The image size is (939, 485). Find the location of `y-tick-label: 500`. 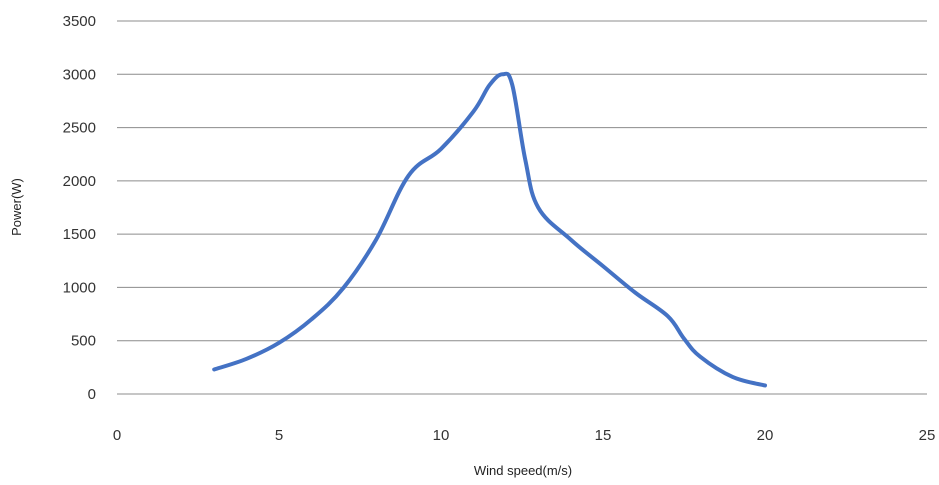

y-tick-label: 500 is located at coordinates (83, 341).